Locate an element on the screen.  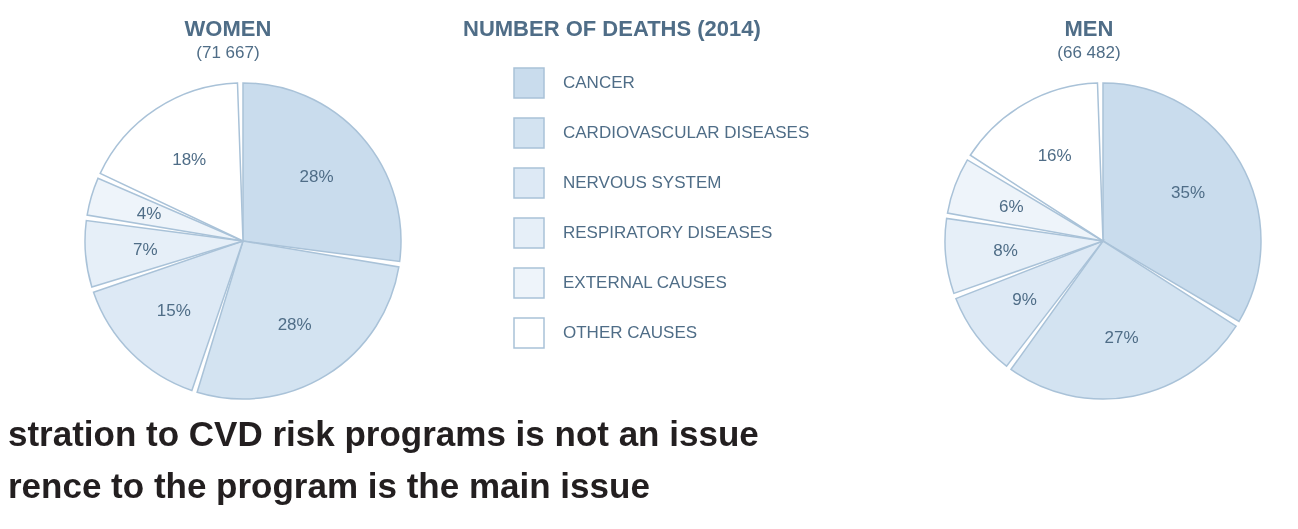
data-label: 15% is located at coordinates (173, 310).